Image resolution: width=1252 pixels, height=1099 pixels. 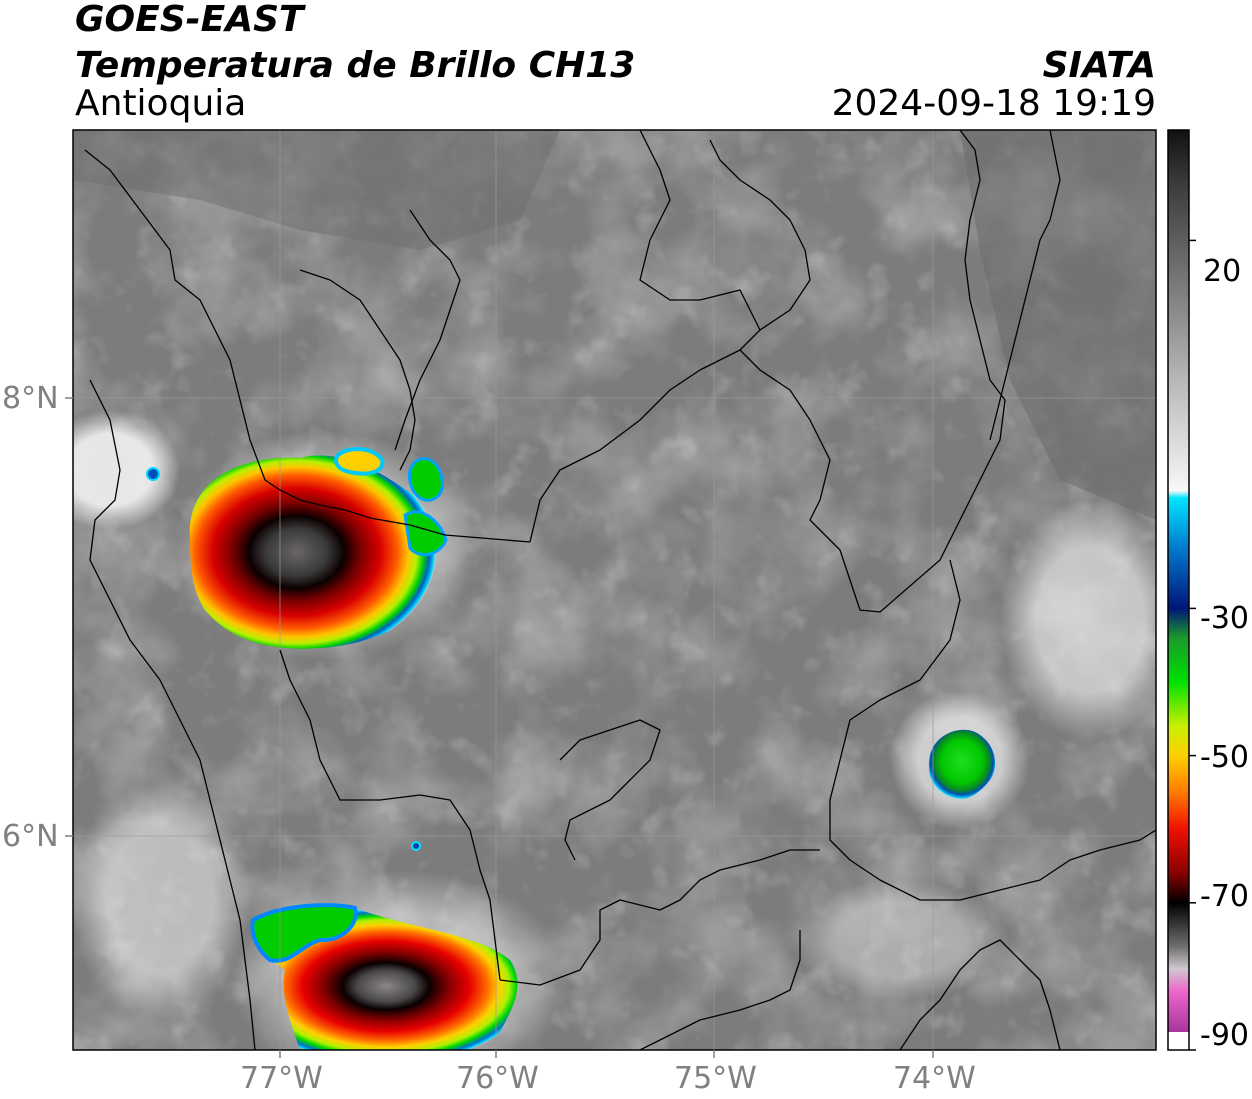 What do you see at coordinates (161, 900) in the screenshot?
I see `cold-cloud-southwest` at bounding box center [161, 900].